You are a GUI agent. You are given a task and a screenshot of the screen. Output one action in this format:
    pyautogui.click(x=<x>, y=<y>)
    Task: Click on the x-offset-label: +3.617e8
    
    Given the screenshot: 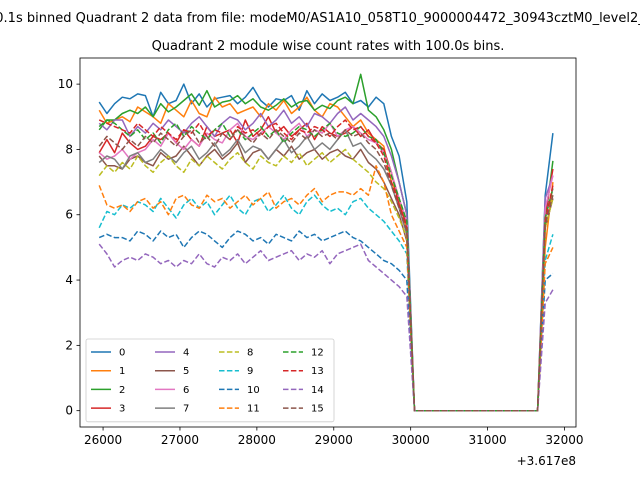 What is the action you would take?
    pyautogui.click(x=546, y=461)
    